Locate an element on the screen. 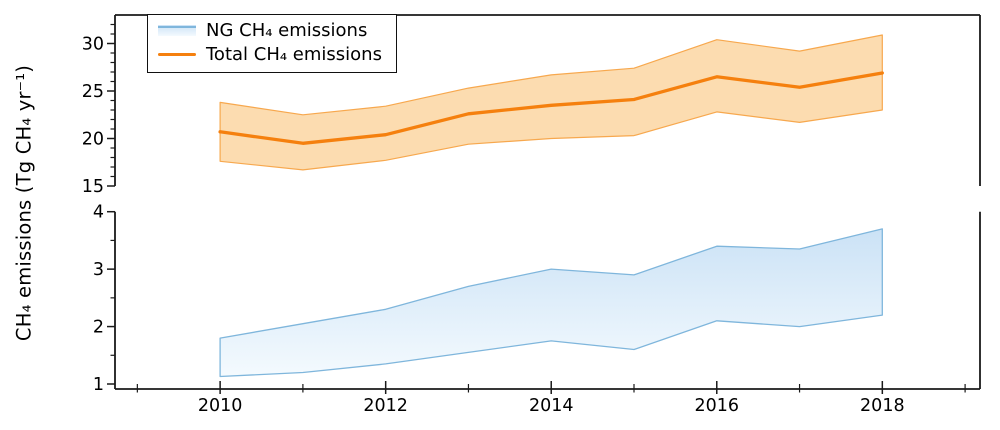  svg-text: 2012 is located at coordinates (385, 406).